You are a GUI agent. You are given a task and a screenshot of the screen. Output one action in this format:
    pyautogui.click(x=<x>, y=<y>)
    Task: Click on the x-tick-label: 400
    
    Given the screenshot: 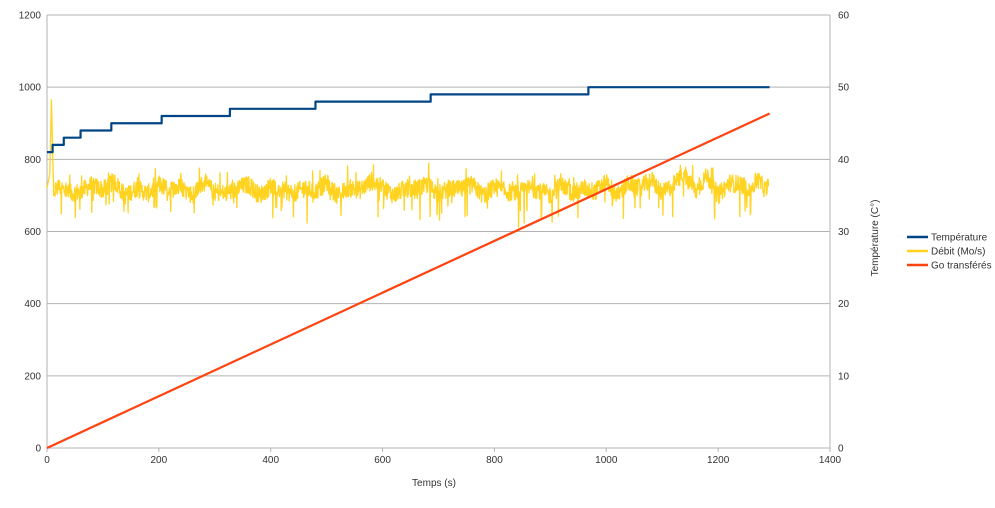 What is the action you would take?
    pyautogui.click(x=270, y=460)
    